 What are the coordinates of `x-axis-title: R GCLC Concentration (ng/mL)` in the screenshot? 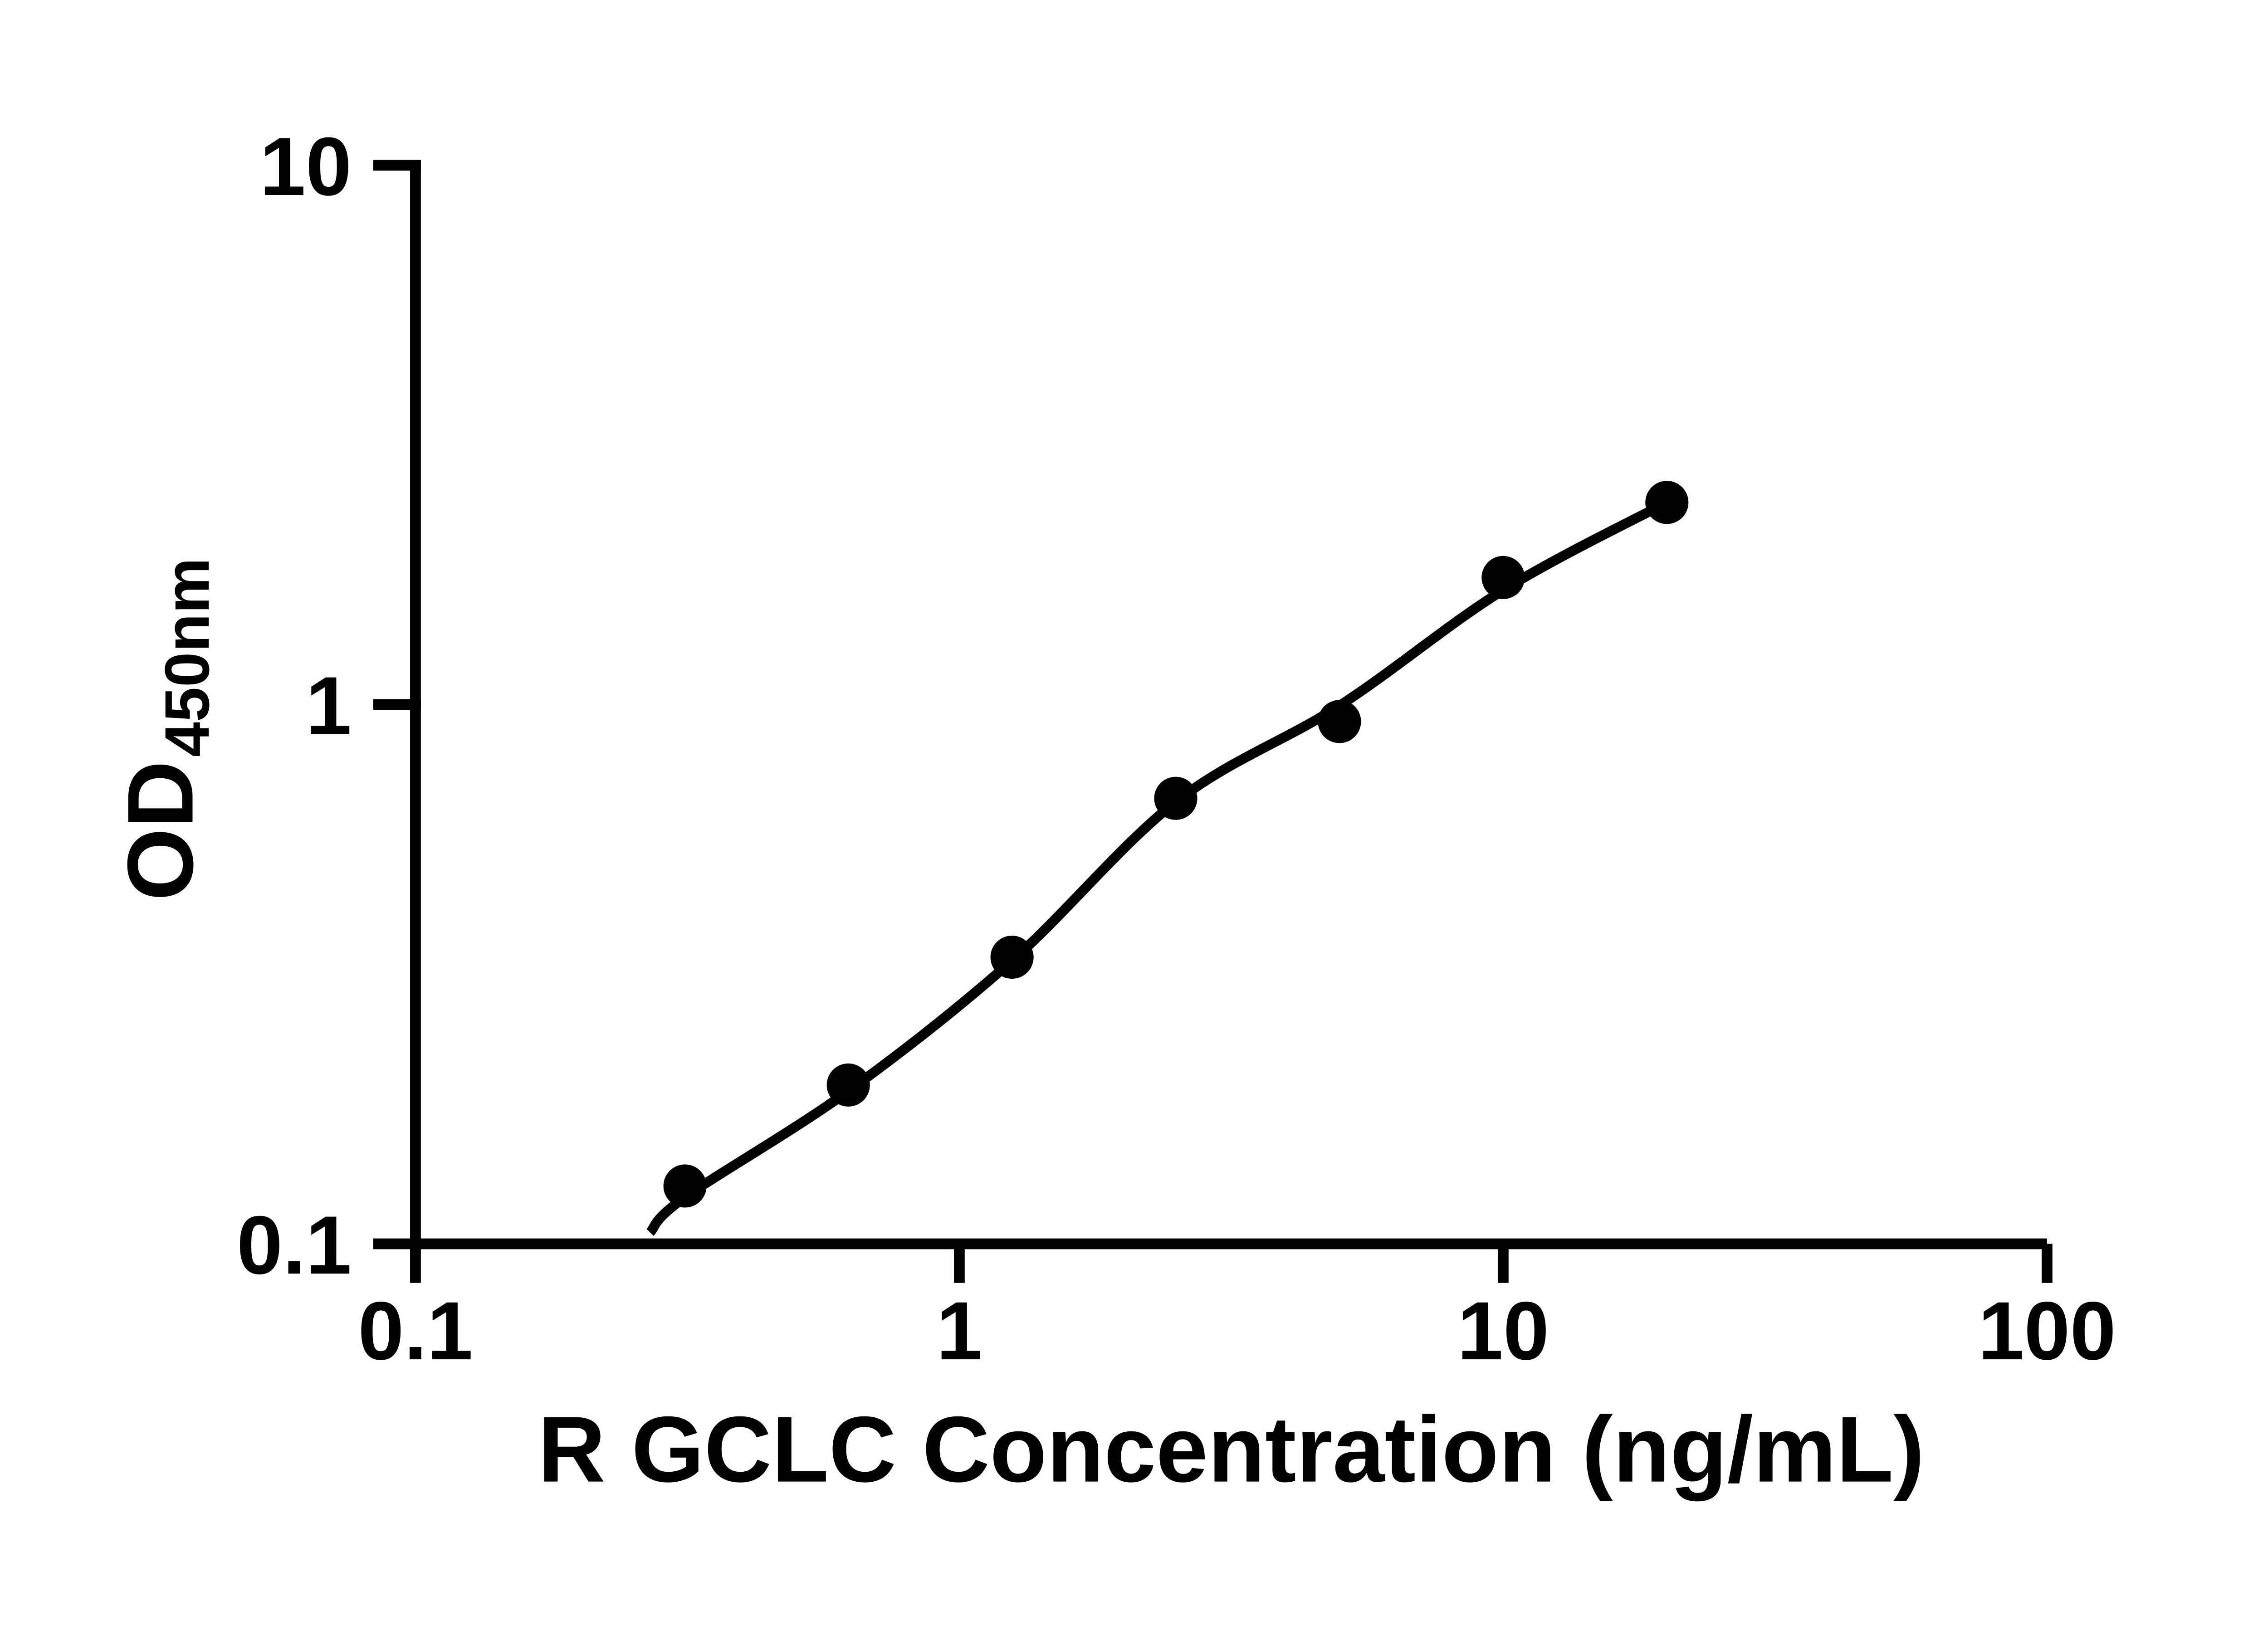 It's located at (1232, 1450).